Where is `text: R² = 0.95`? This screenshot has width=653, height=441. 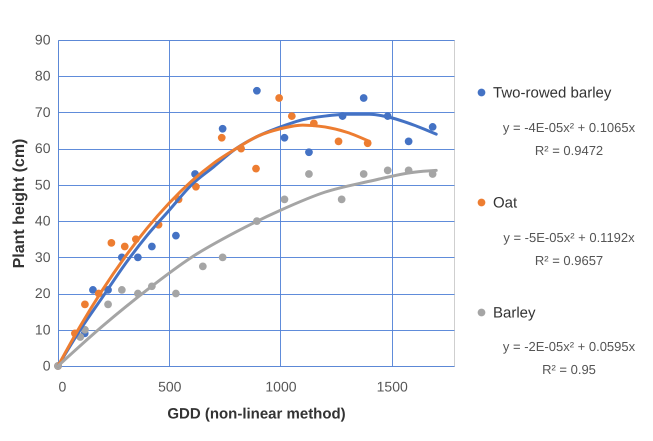
text: R² = 0.95 is located at coordinates (569, 369).